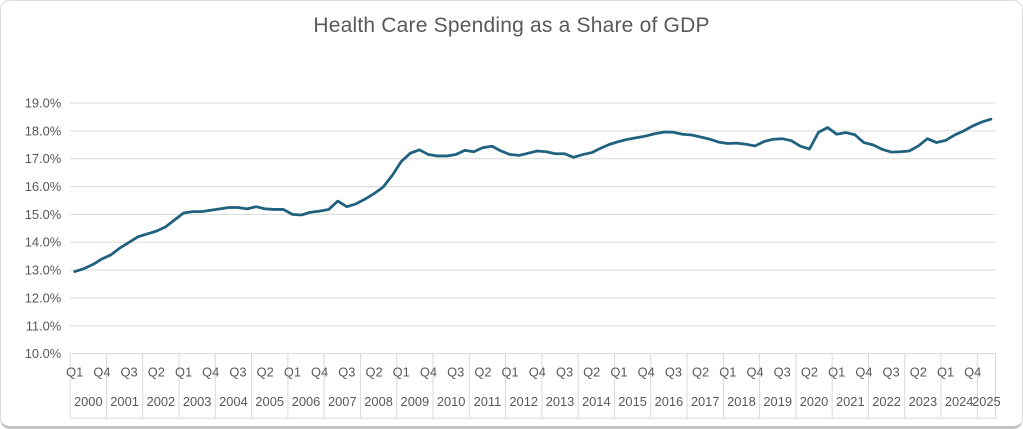 This screenshot has height=429, width=1023. Describe the element at coordinates (451, 401) in the screenshot. I see `x-axis-year-label: 2010` at that location.